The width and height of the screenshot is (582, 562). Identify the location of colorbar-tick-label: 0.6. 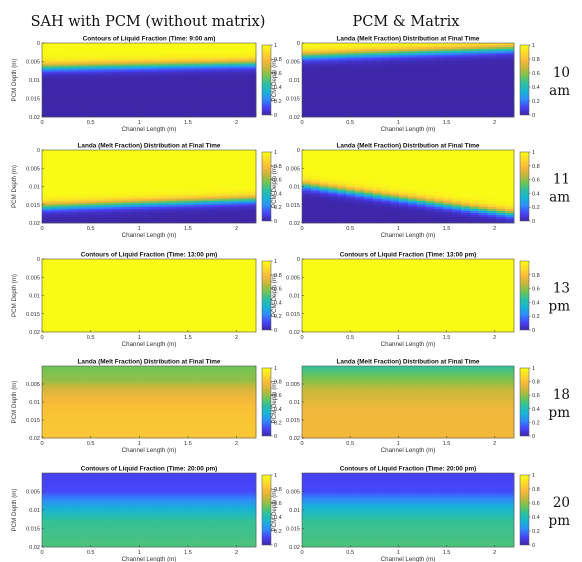
(536, 181).